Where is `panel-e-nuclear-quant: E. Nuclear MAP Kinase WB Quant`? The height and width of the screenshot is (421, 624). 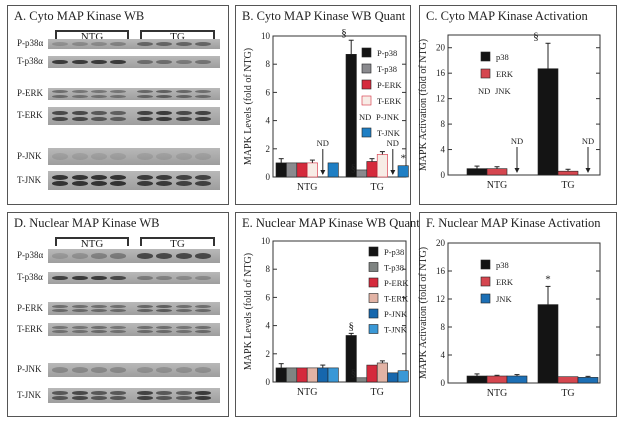 panel-e-nuclear-quant: E. Nuclear MAP Kinase WB Quant is located at coordinates (327, 314).